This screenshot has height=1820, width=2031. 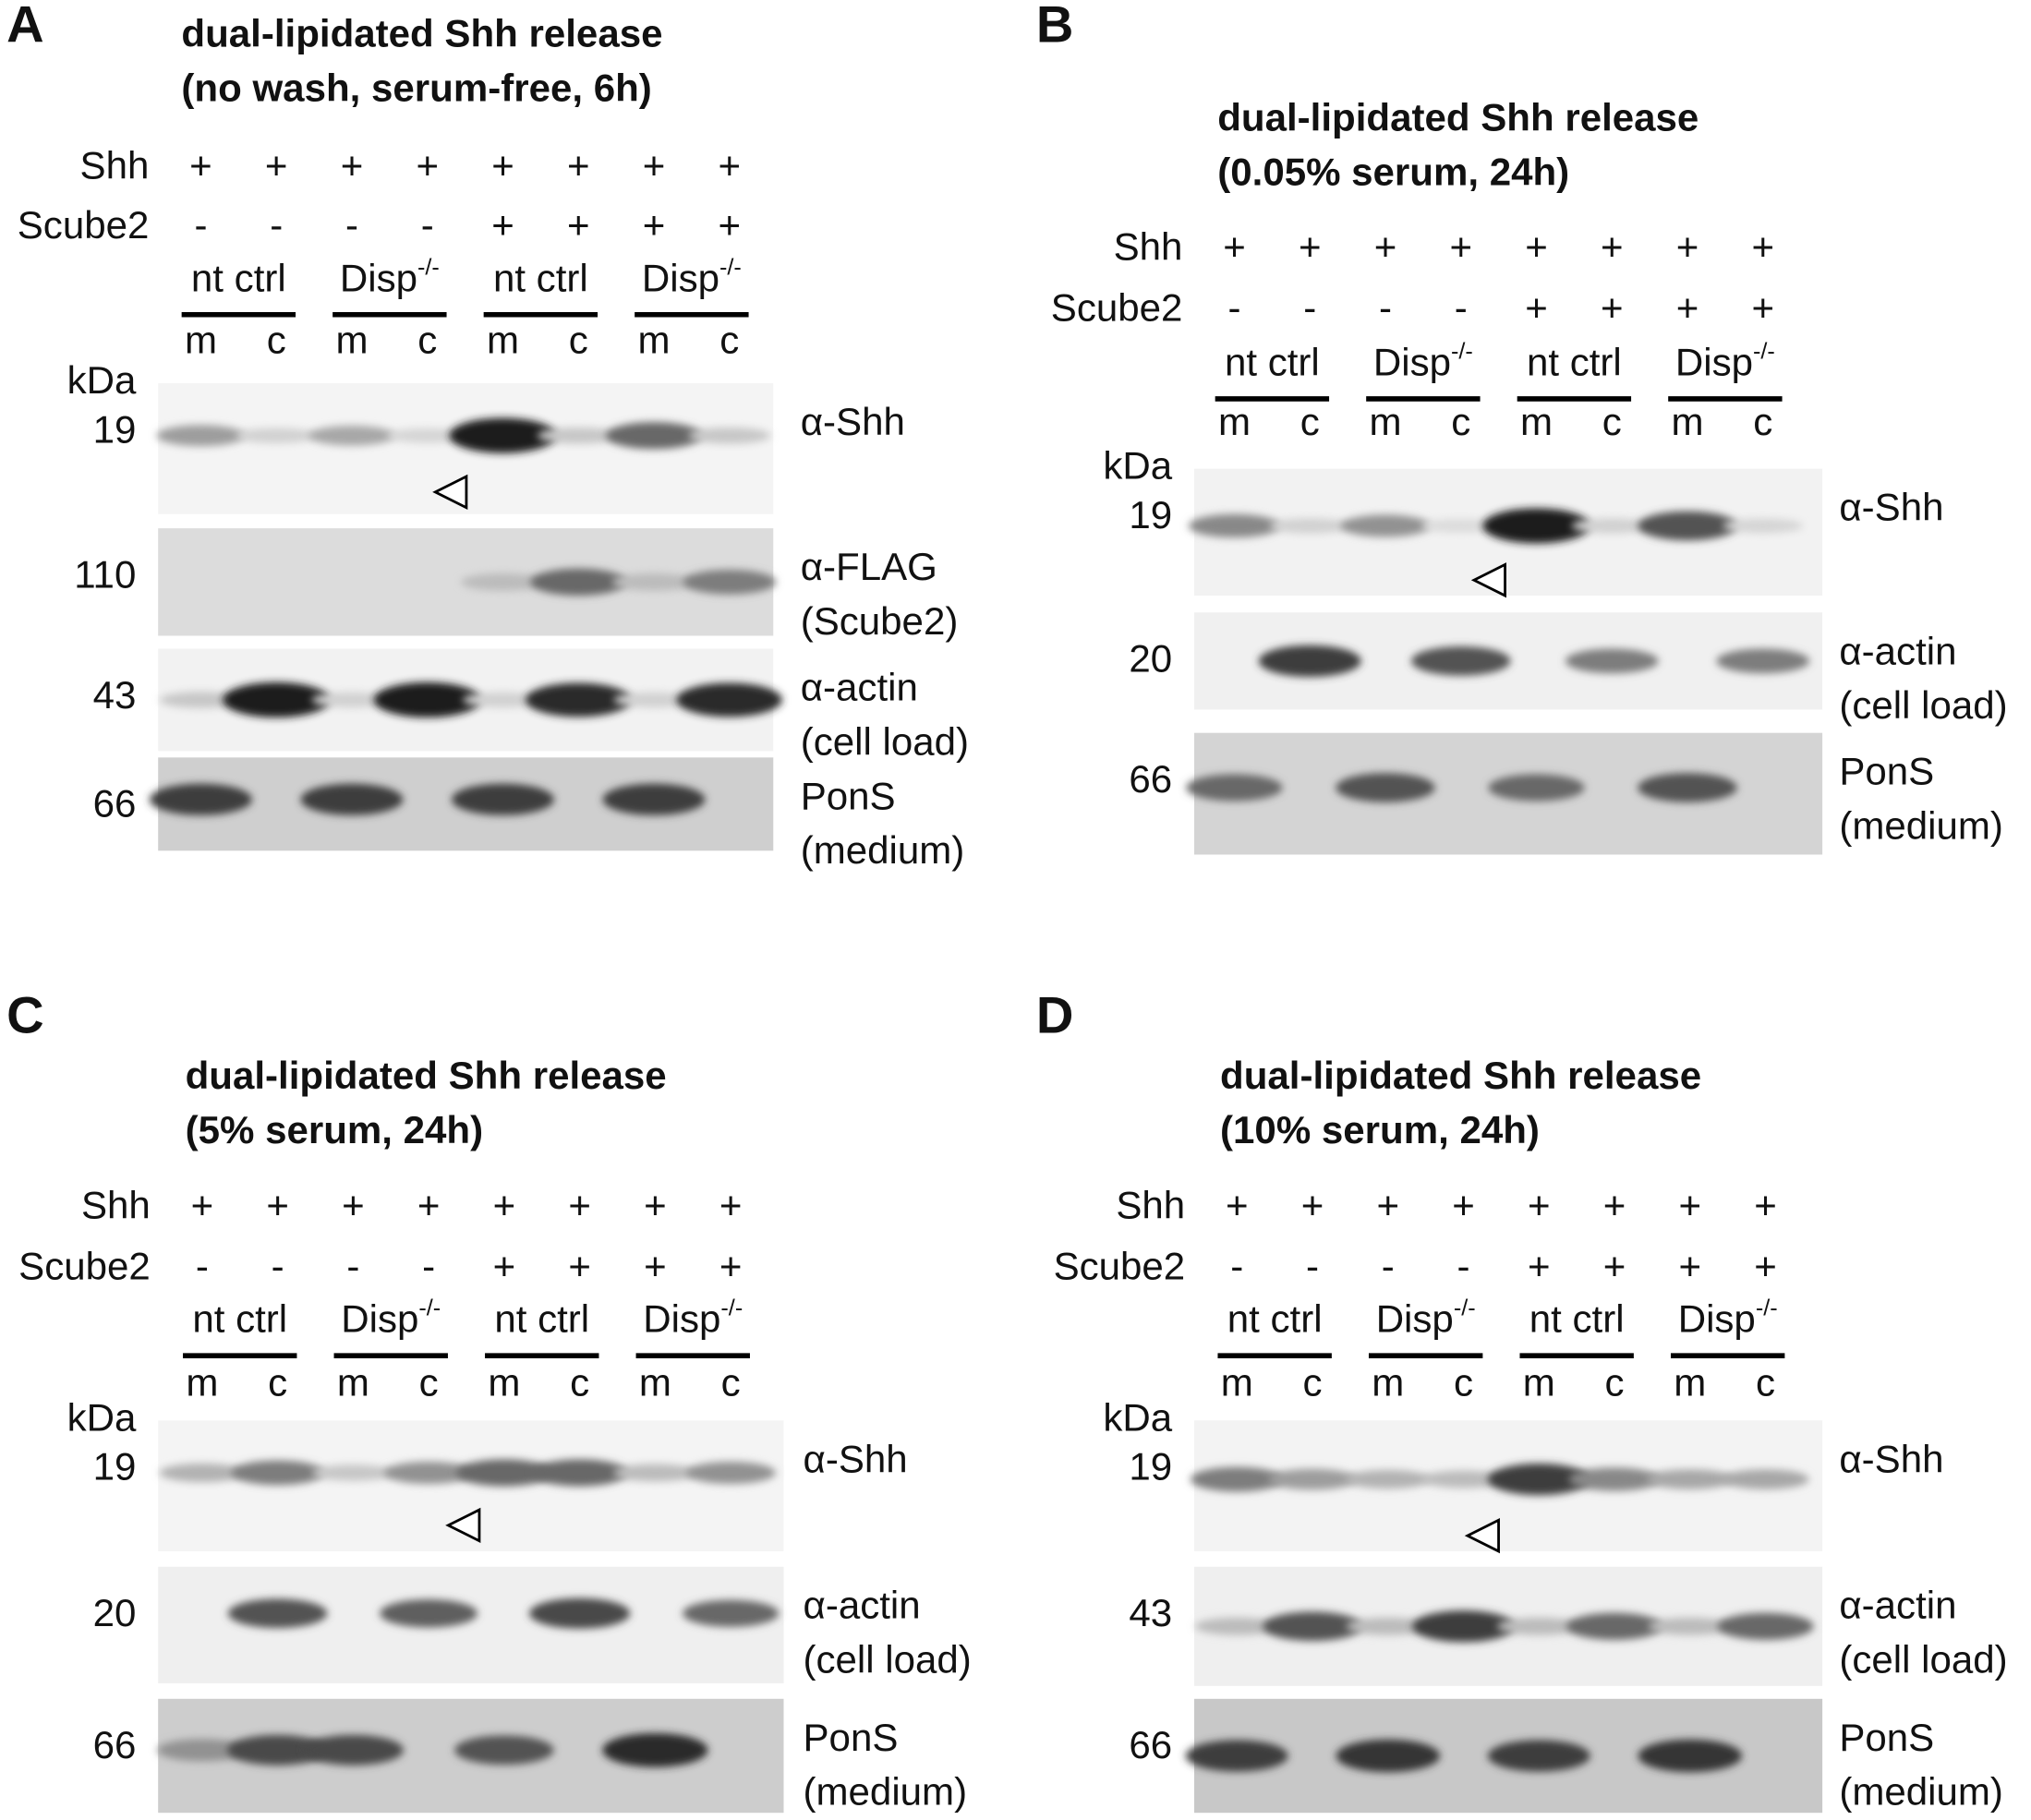 What do you see at coordinates (334, 1129) in the screenshot?
I see `panel-title: (5% serum, 24h)` at bounding box center [334, 1129].